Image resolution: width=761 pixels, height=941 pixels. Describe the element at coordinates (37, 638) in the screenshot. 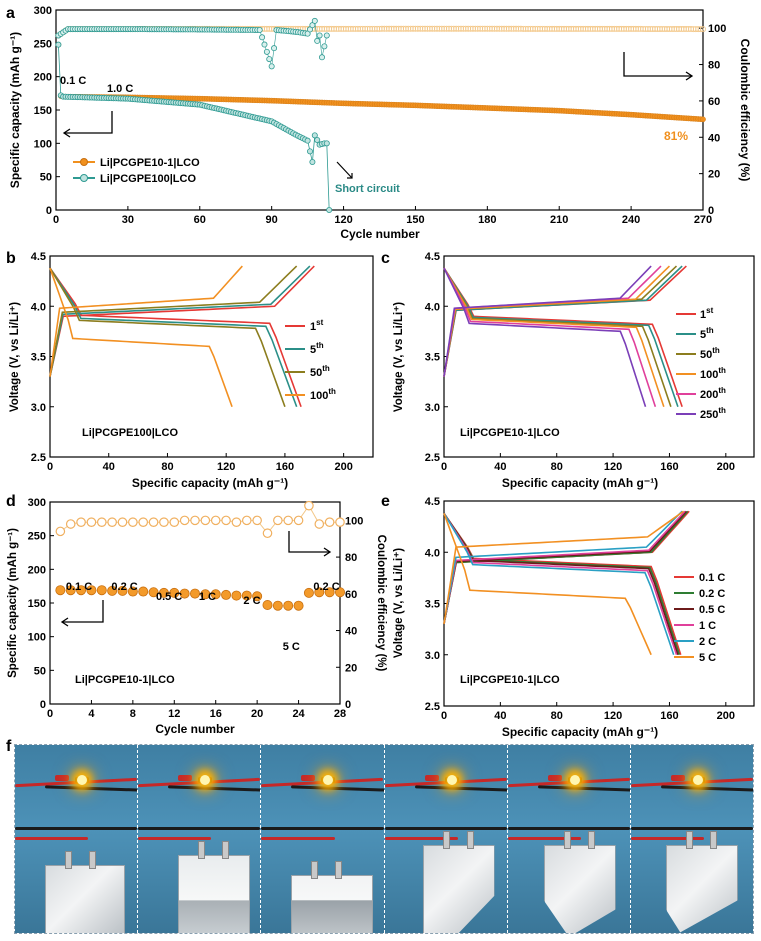

I see `panel-d-left-ytick-label: 100` at that location.